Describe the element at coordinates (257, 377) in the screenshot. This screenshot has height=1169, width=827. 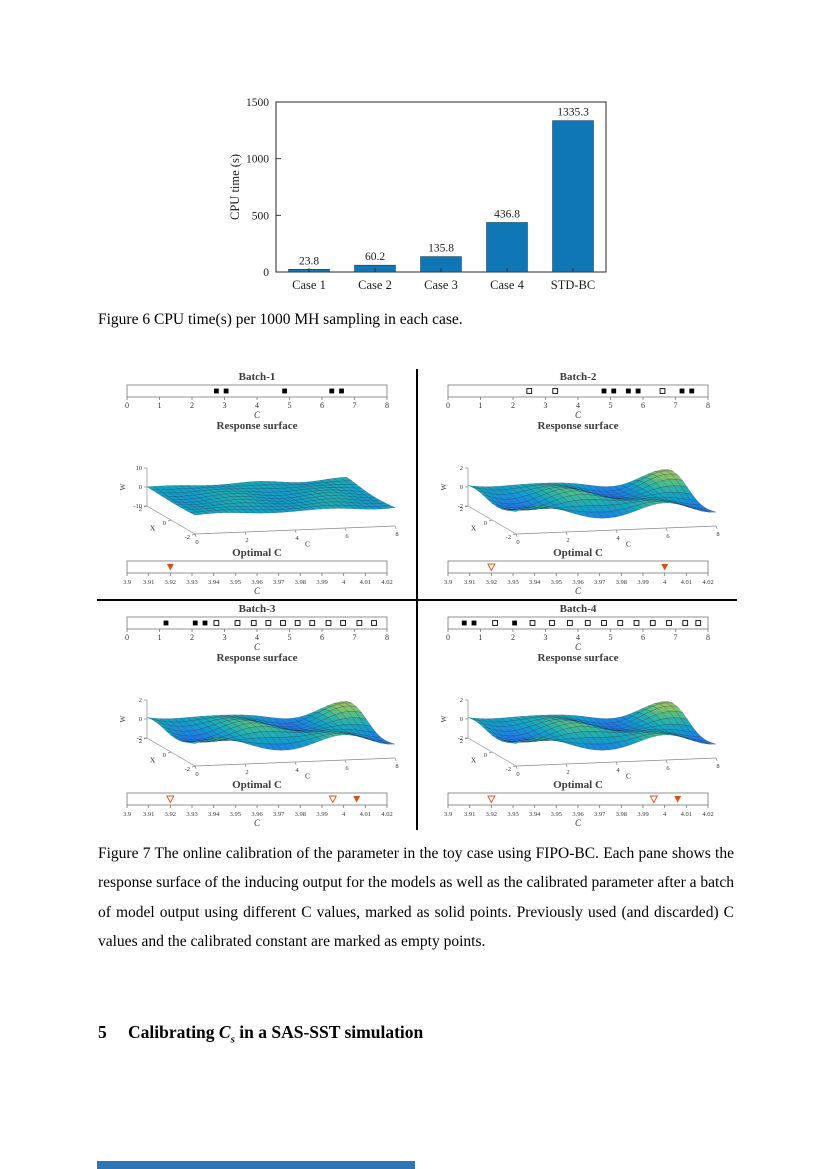
I see `batch-title: Batch-1` at that location.